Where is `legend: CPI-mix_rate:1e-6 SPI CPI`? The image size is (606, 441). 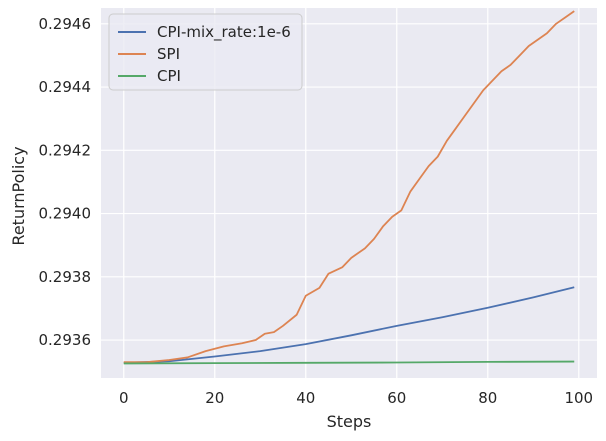
legend: CPI-mix_rate:1e-6 SPI CPI is located at coordinates (205, 52).